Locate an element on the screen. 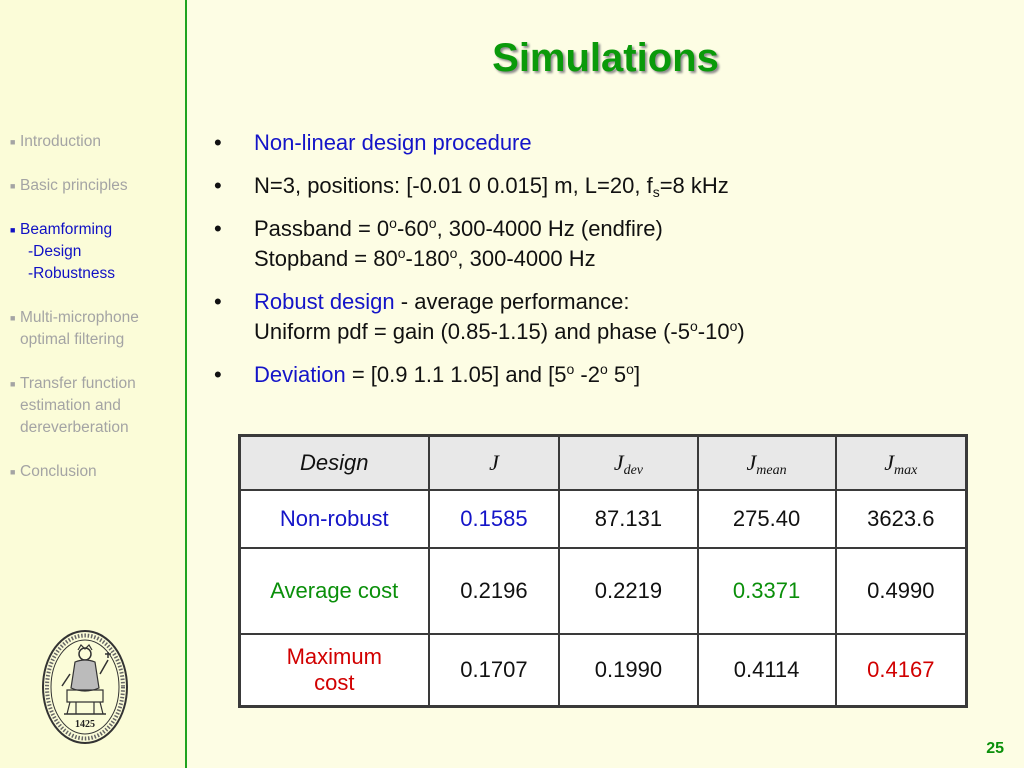 This screenshot has height=768, width=1024. table-header-row: Design J Jdev Jmean Jmax is located at coordinates (603, 462).